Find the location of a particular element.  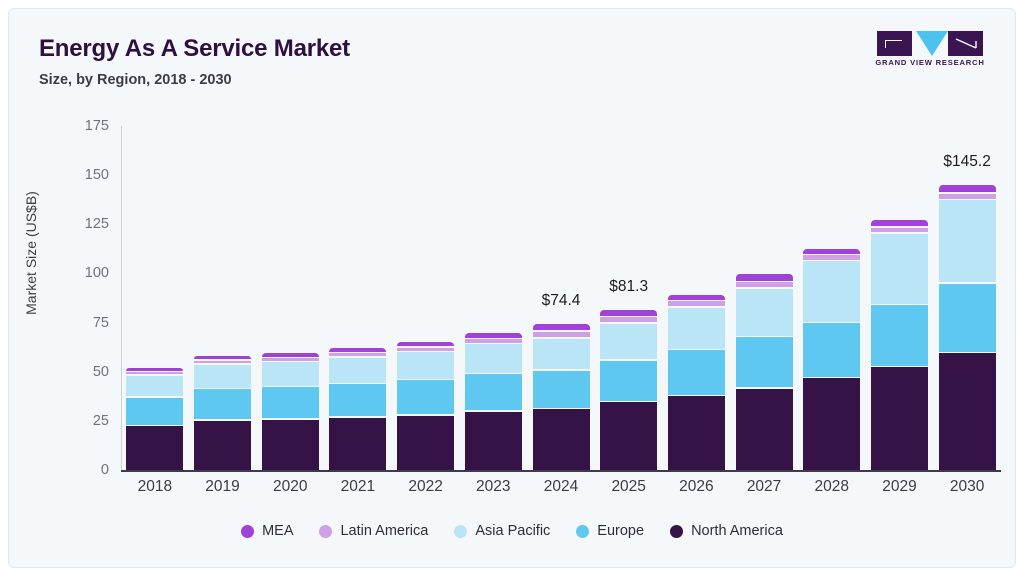

bar-group: 2021 is located at coordinates (358, 310).